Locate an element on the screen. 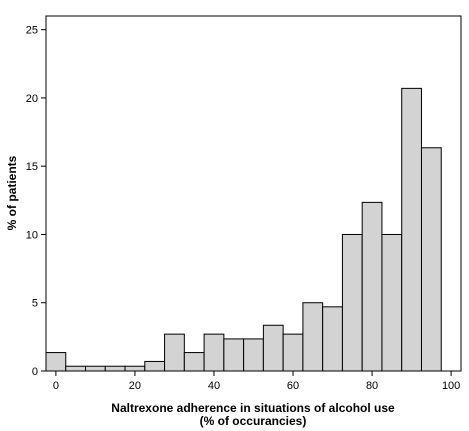 This screenshot has height=431, width=469. x-axis-ticks: 0 20 40 60 80 100 is located at coordinates (256, 381).